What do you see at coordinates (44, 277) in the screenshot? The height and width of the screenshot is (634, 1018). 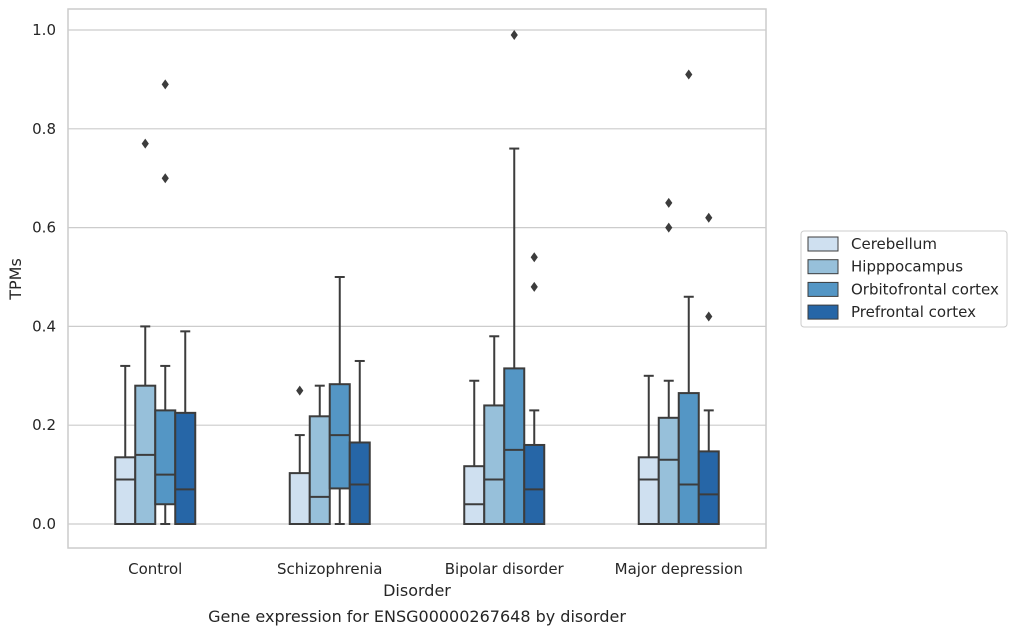 I see `y-tick-labels: 0.0 0.2 0.4 0.6 0.8 1.0` at bounding box center [44, 277].